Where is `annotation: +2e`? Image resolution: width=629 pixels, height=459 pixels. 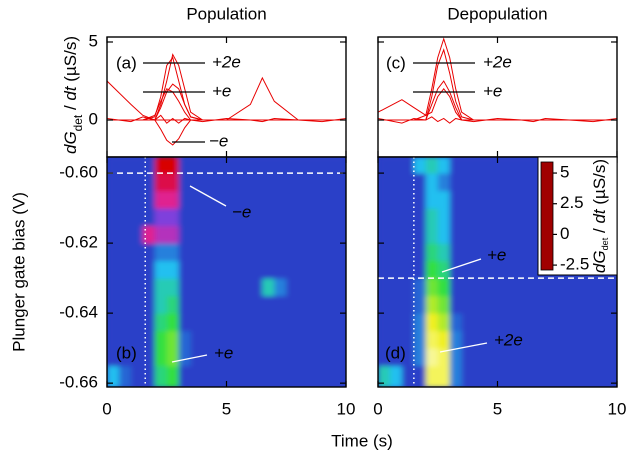
annotation: +2e is located at coordinates (497, 61).